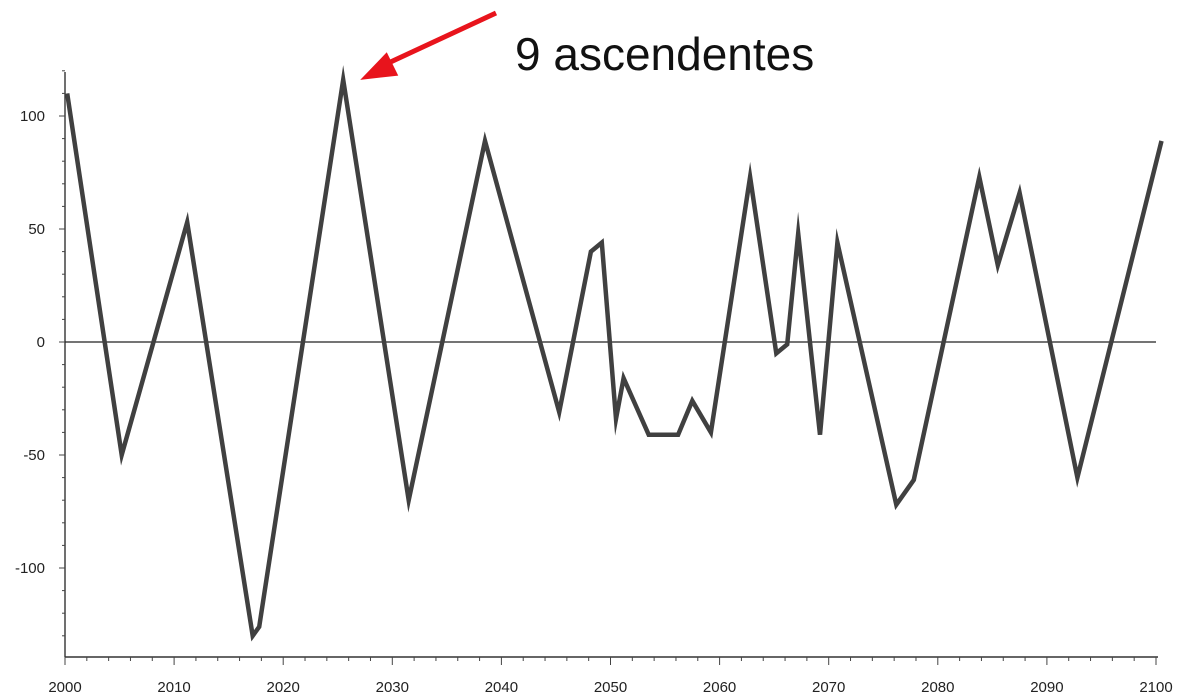  I want to click on x-tick-label: 2100, so click(1155, 687).